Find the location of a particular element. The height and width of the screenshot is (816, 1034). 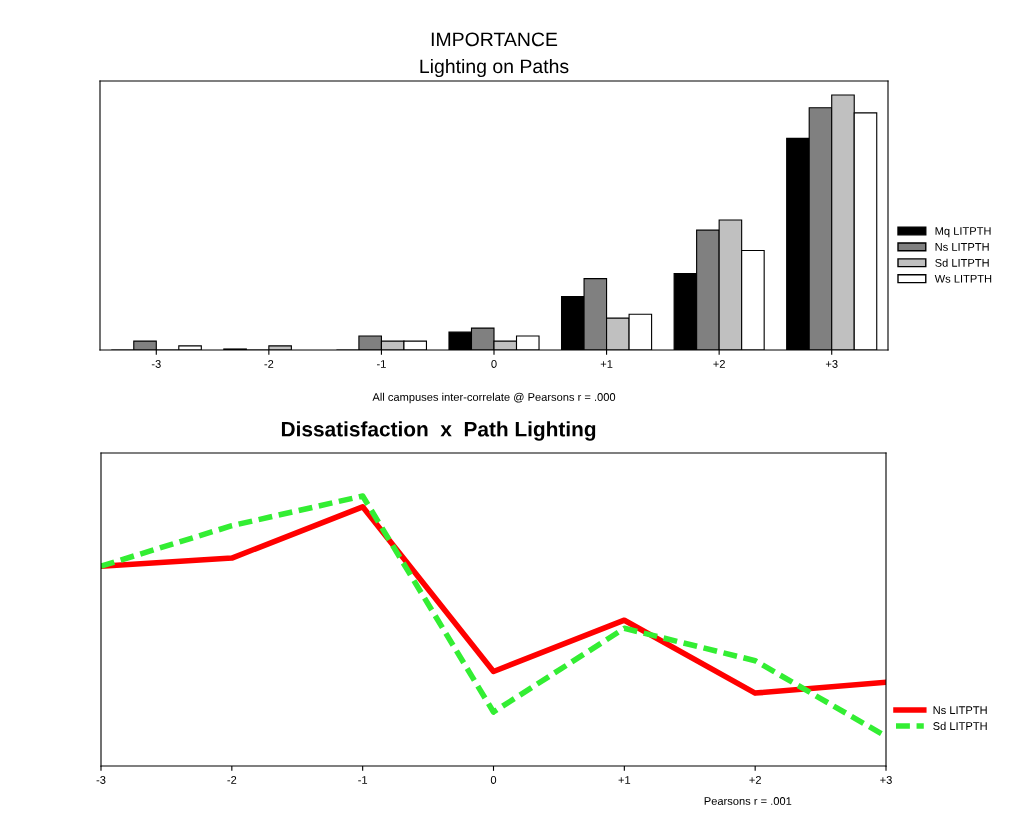

legend-label: Mq LITPTH is located at coordinates (963, 232).